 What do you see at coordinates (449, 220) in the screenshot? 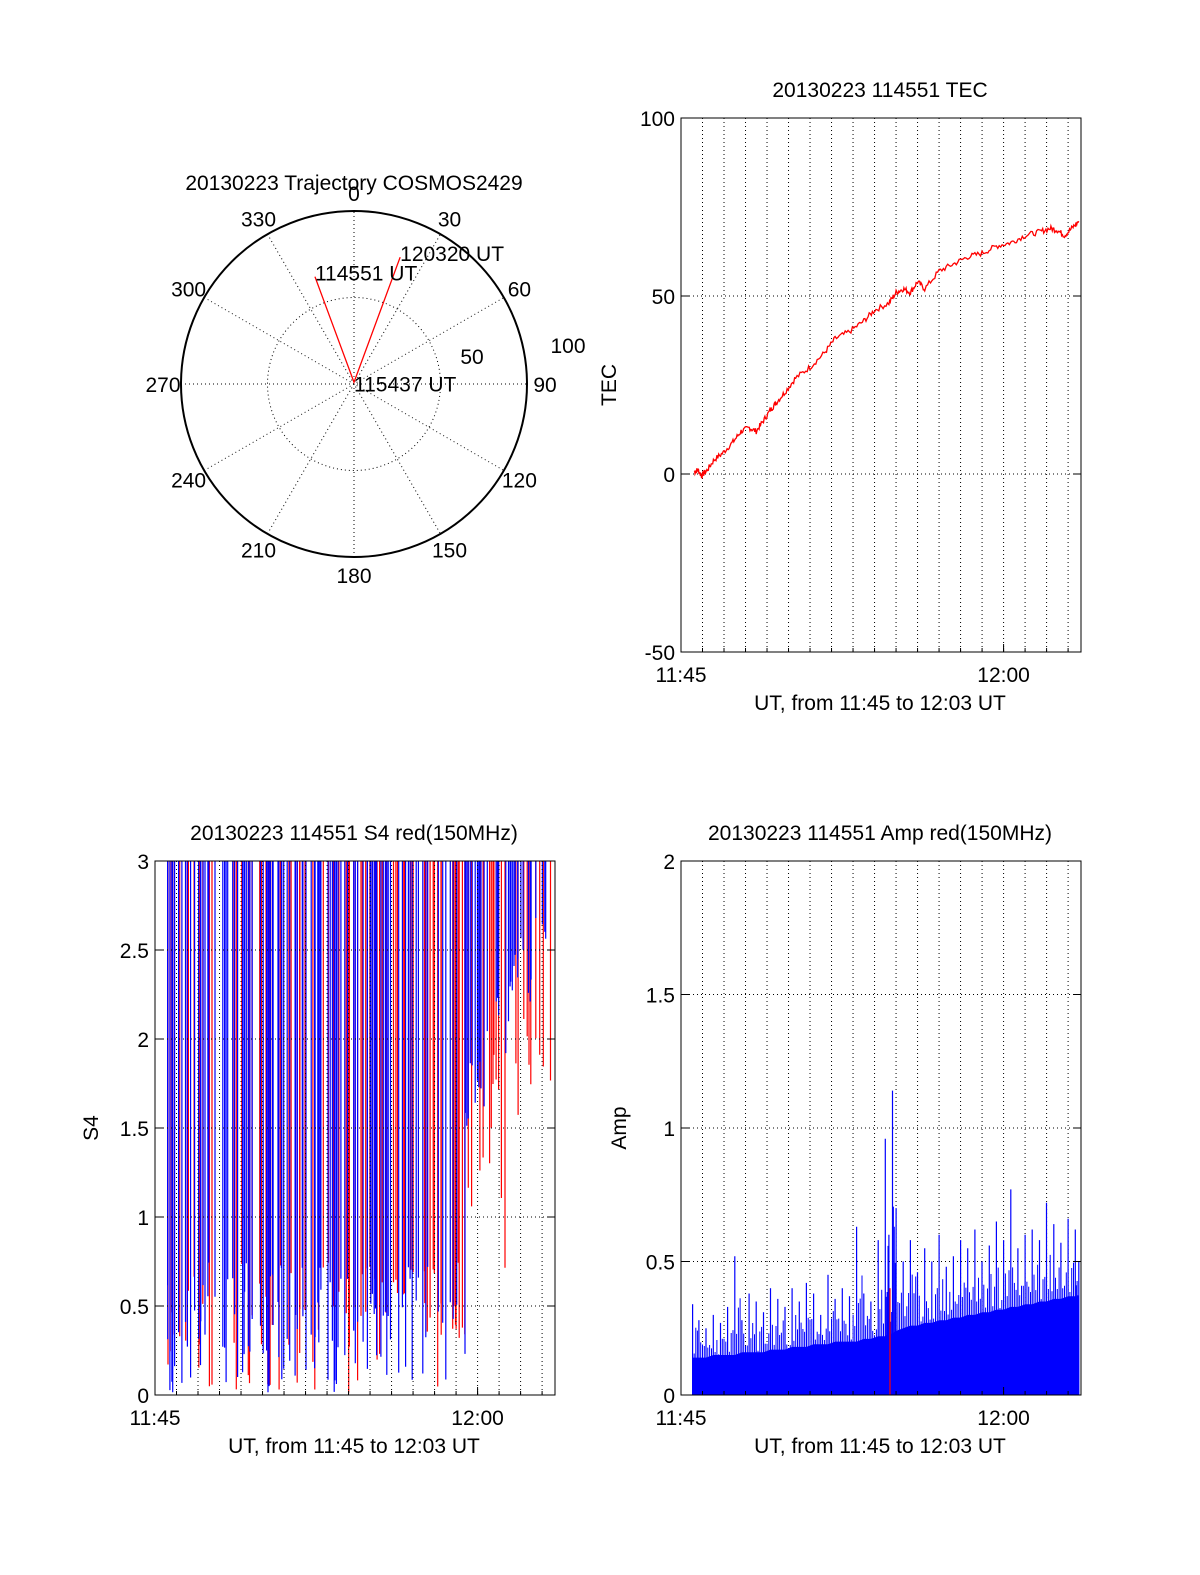
I see `polar-azimuth-label: 30` at bounding box center [449, 220].